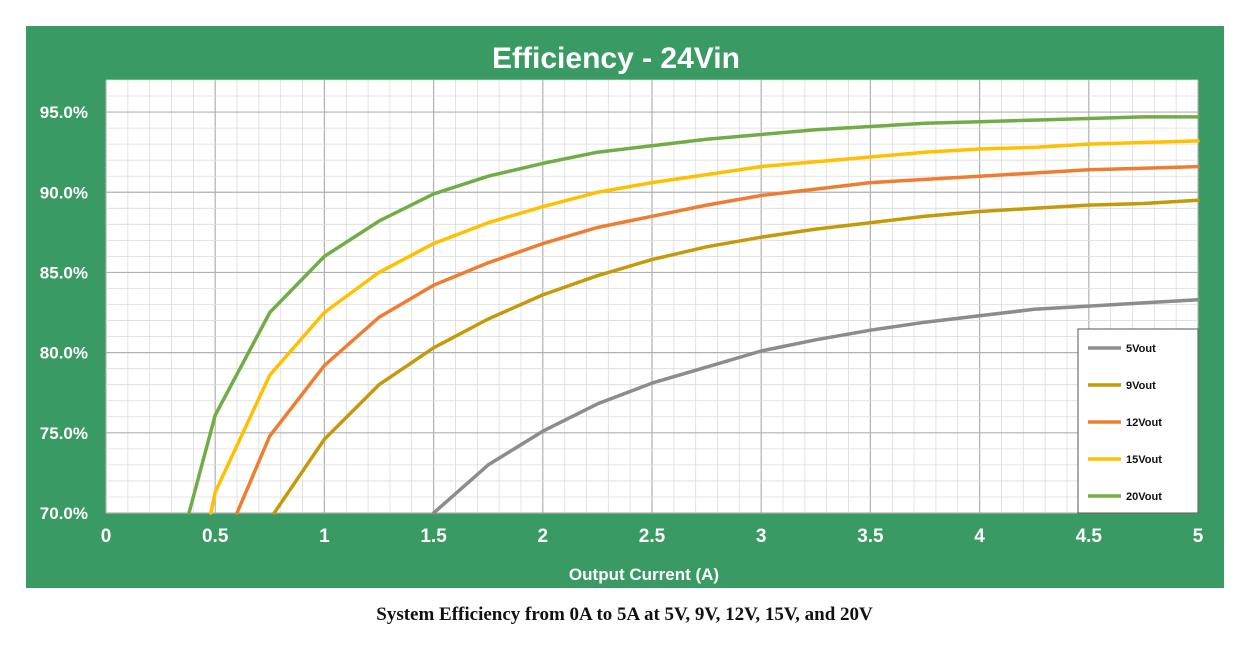  Describe the element at coordinates (64, 433) in the screenshot. I see `y-tick-label: 75.0%` at that location.